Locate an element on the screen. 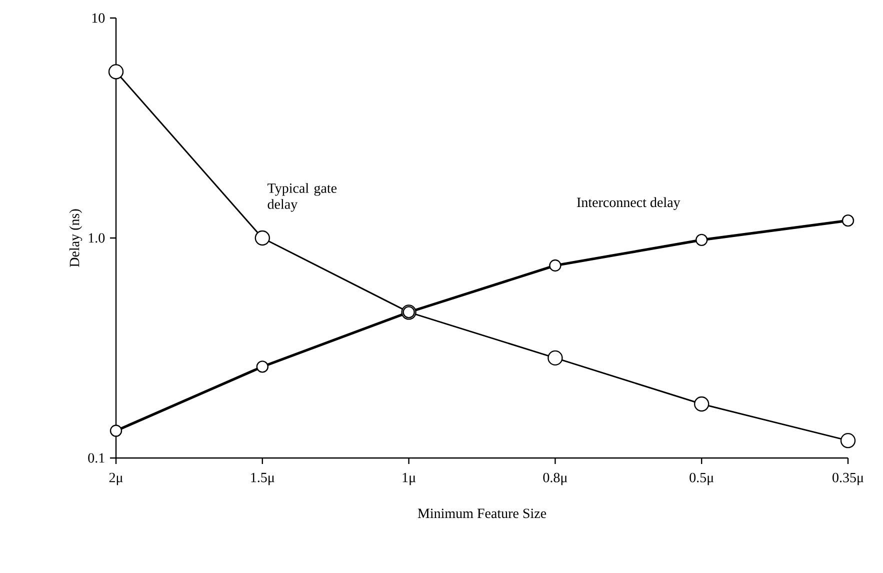  x-tick-label: 0.35μ is located at coordinates (848, 479).